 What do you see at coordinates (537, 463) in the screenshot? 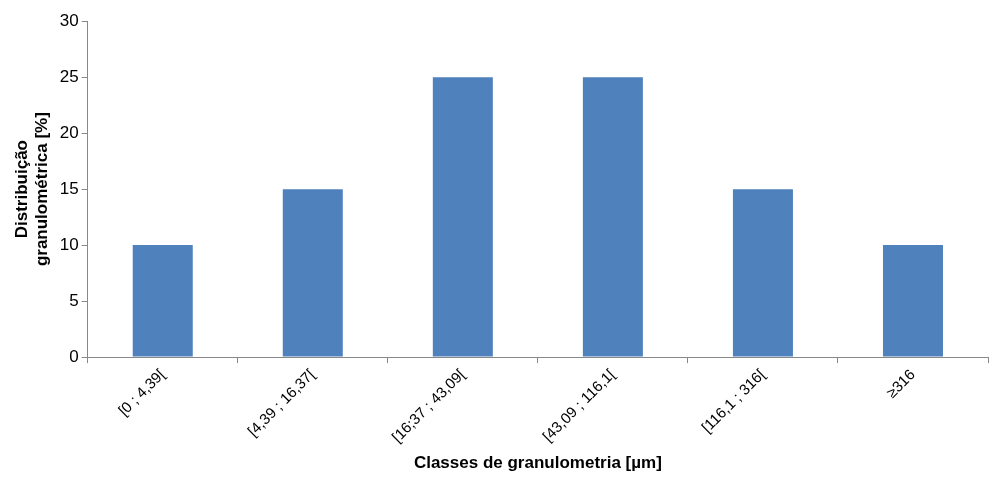
I see `x-axis-title: Classes de granulometria [µm]` at bounding box center [537, 463].